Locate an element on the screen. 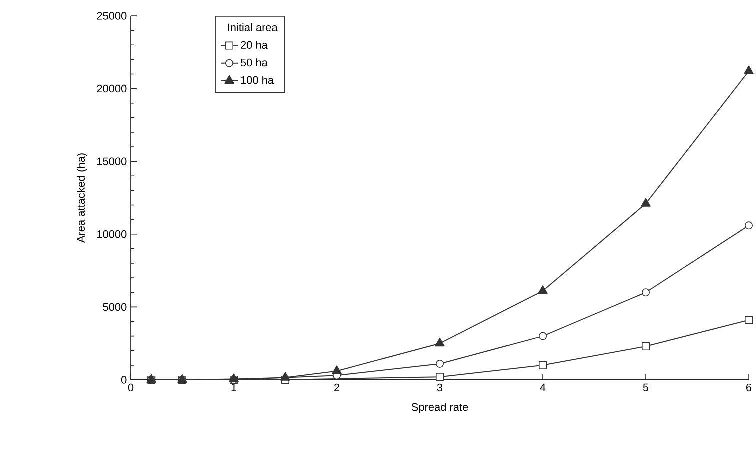  y-axis-title: Area attacked (ha) is located at coordinates (82, 199).